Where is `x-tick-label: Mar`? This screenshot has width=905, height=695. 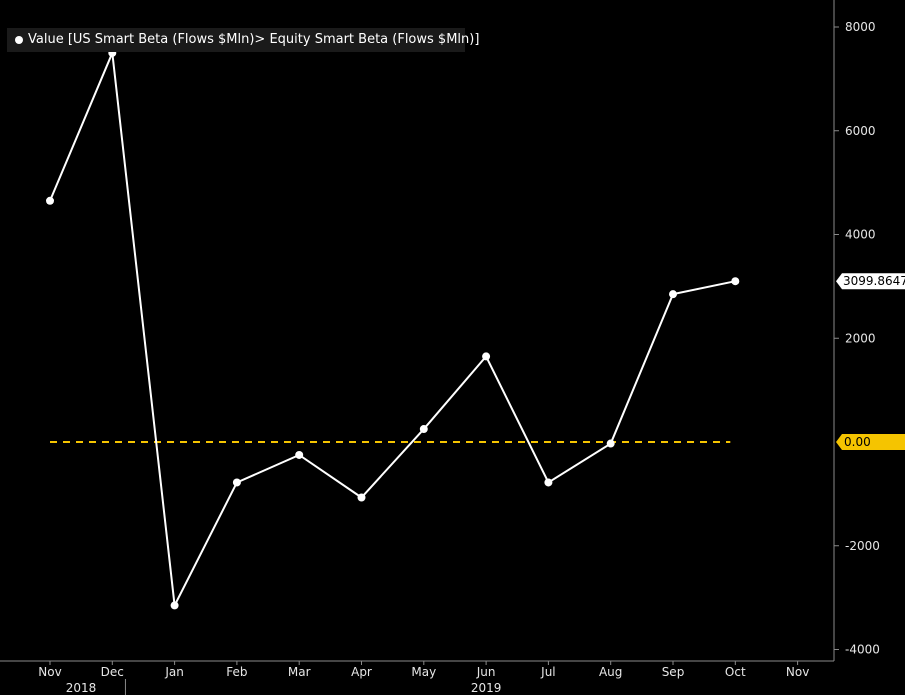 x-tick-label: Mar is located at coordinates (299, 672).